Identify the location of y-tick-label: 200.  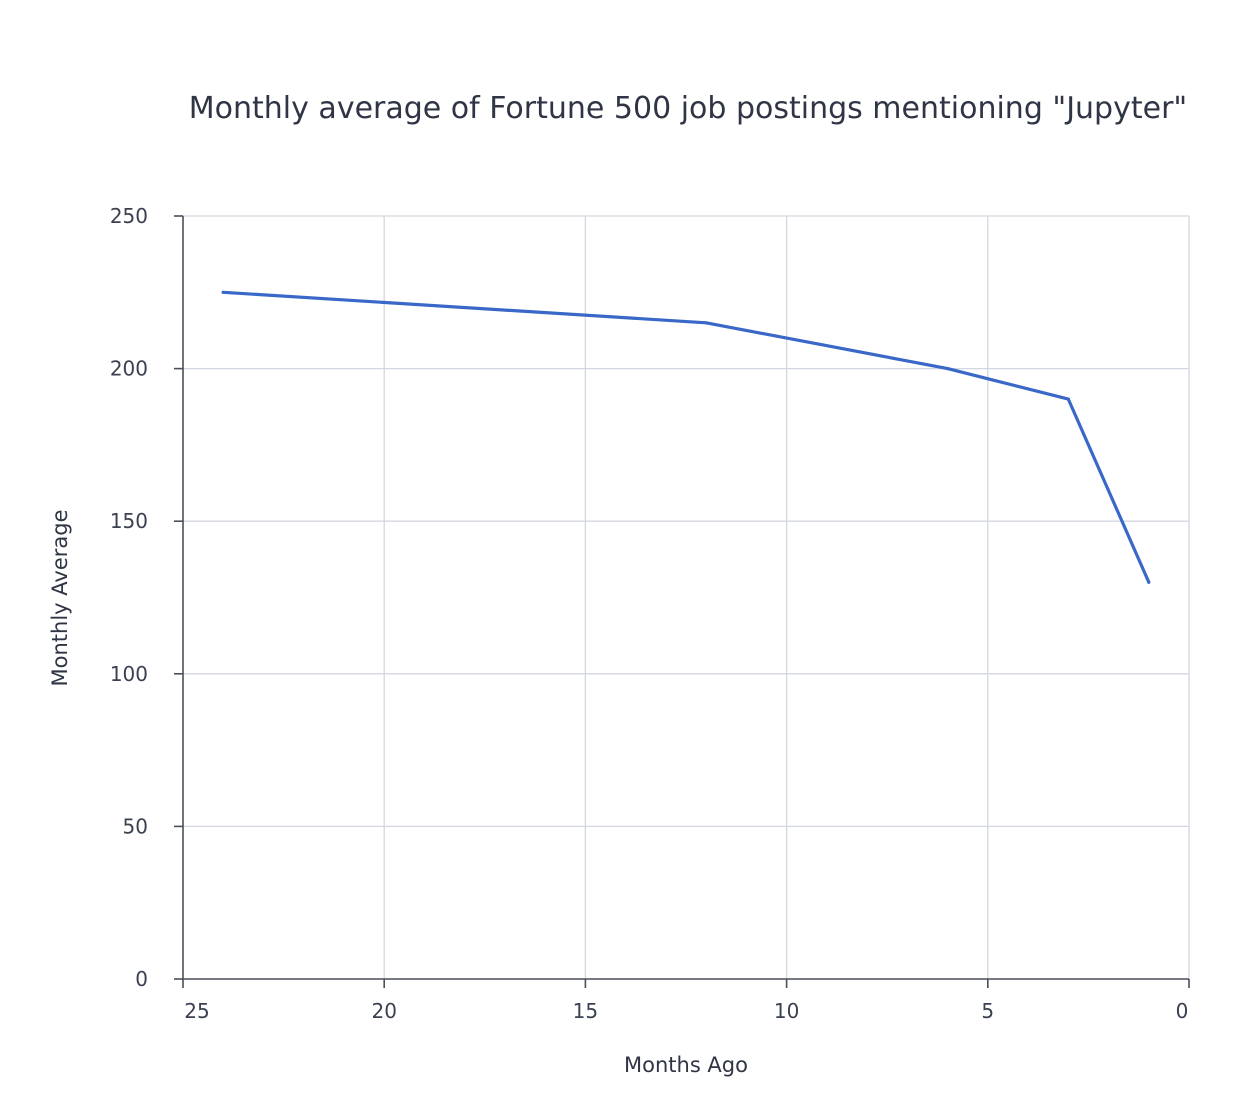
(129, 369).